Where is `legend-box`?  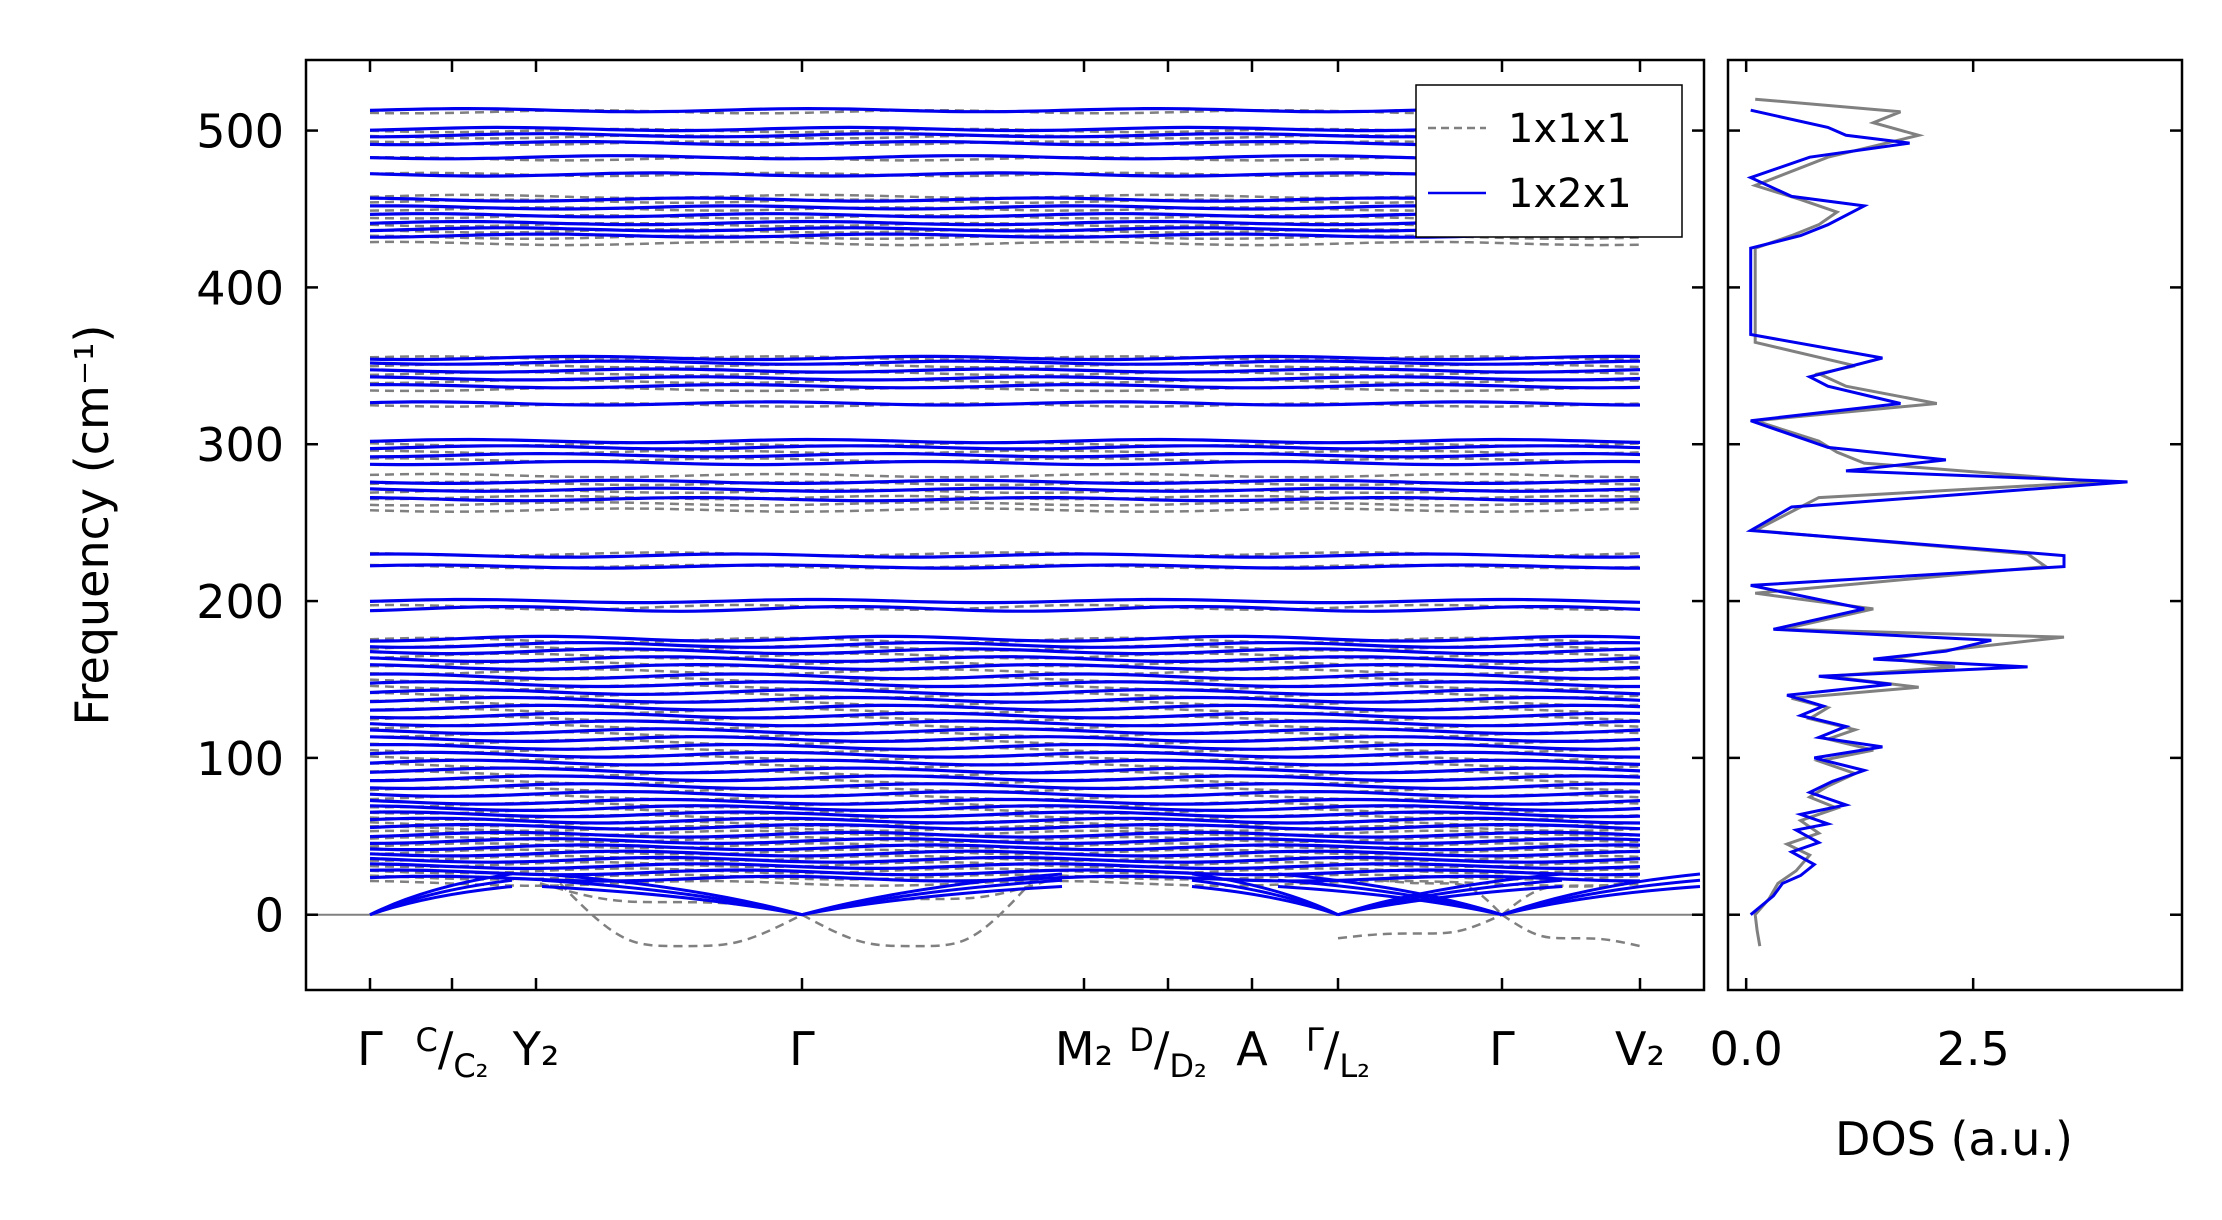 legend-box is located at coordinates (1549, 161).